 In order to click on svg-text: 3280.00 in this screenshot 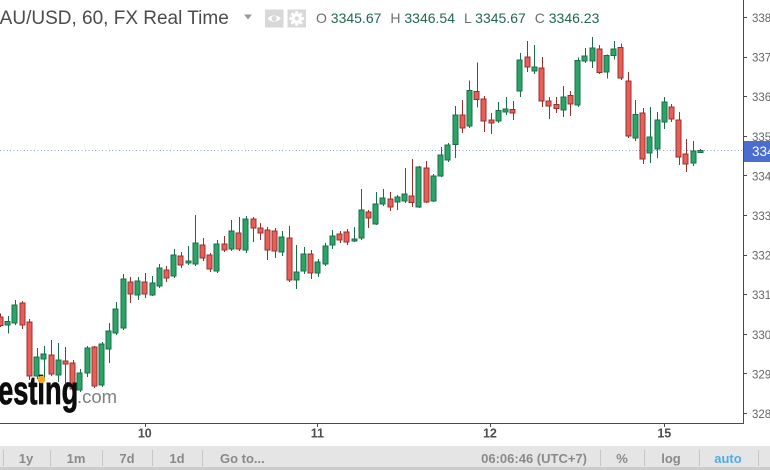, I will do `click(761, 415)`.